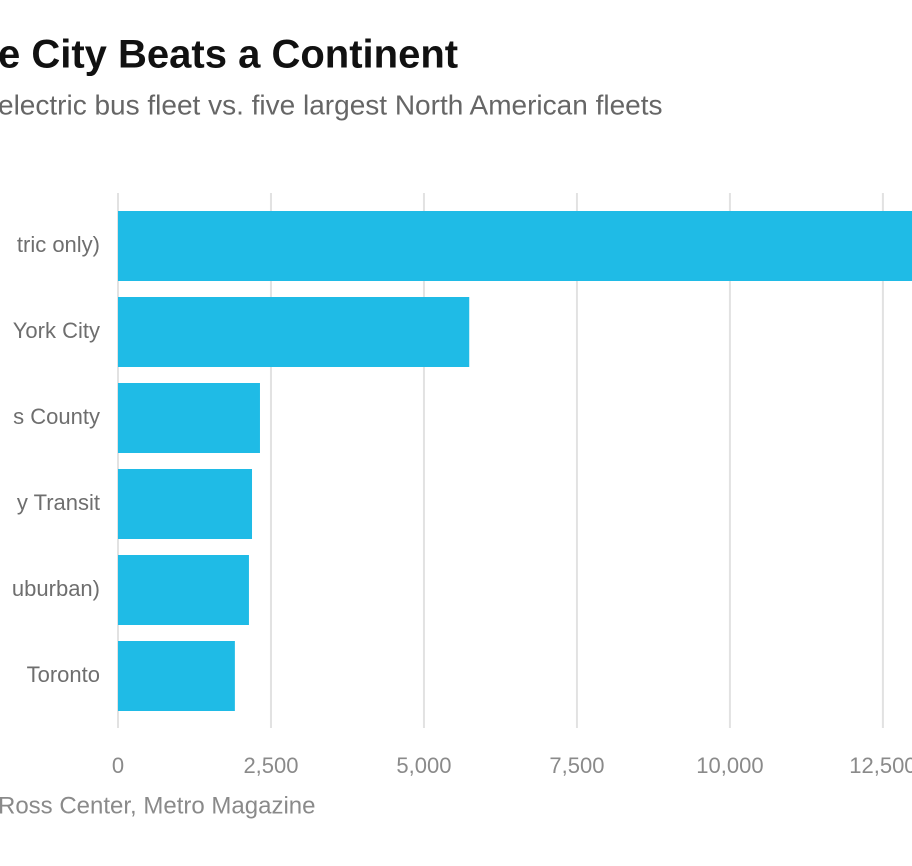 Image resolution: width=912 pixels, height=866 pixels. I want to click on x-tick-label: 0, so click(118, 765).